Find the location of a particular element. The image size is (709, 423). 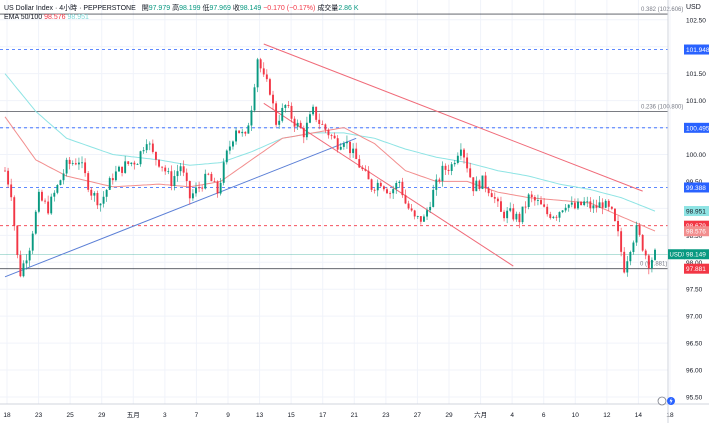

price-label: 101.948 is located at coordinates (697, 50).